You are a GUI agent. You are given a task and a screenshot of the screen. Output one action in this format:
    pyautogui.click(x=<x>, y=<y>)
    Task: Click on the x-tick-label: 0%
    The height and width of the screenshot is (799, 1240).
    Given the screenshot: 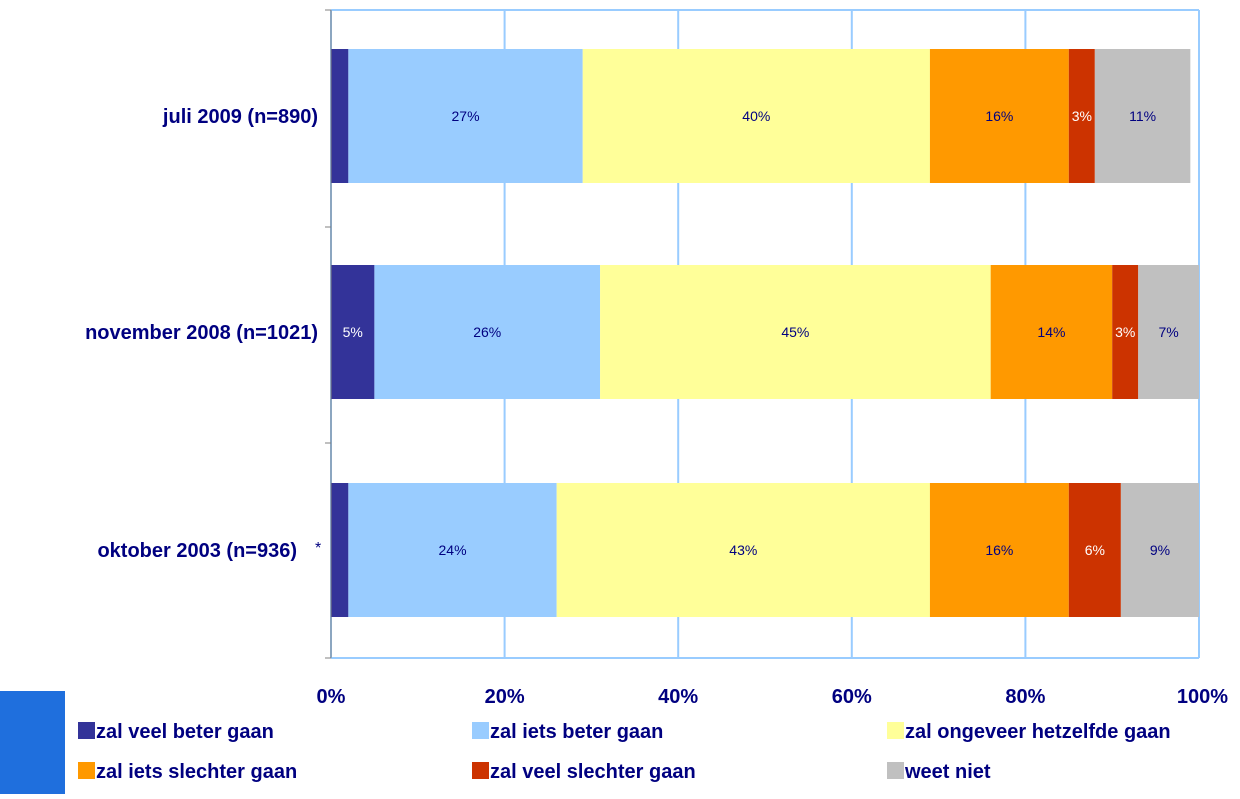 What is the action you would take?
    pyautogui.click(x=331, y=697)
    